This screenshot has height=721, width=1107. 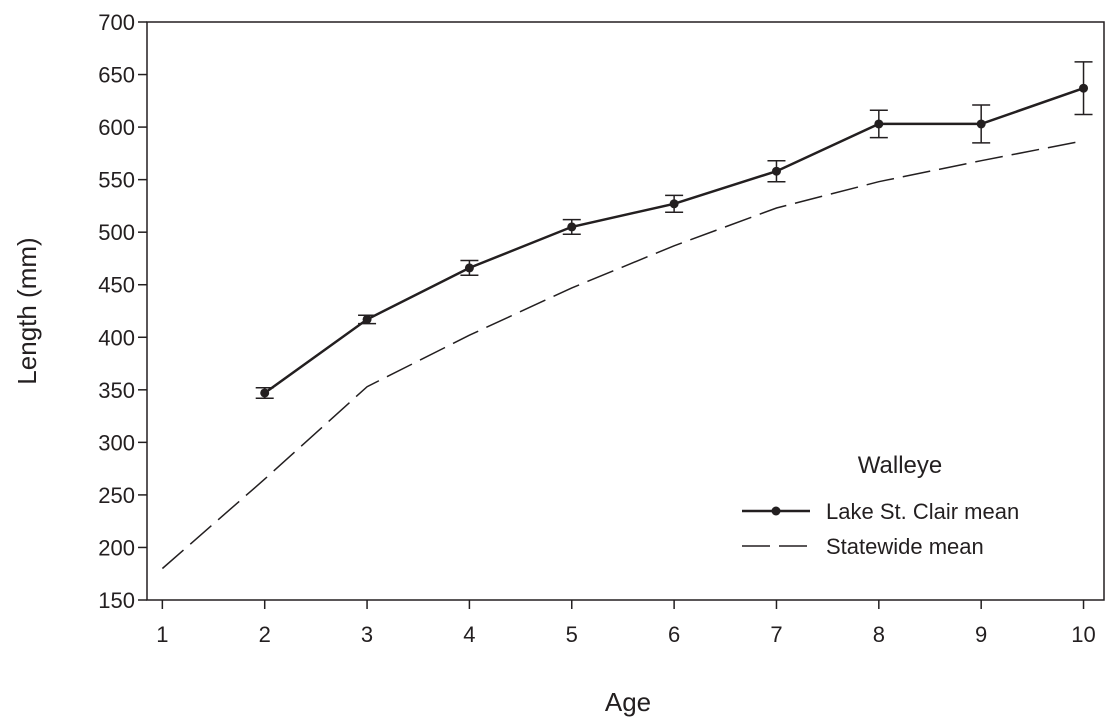 I want to click on y-axis-label: Length (mm), so click(x=27, y=310).